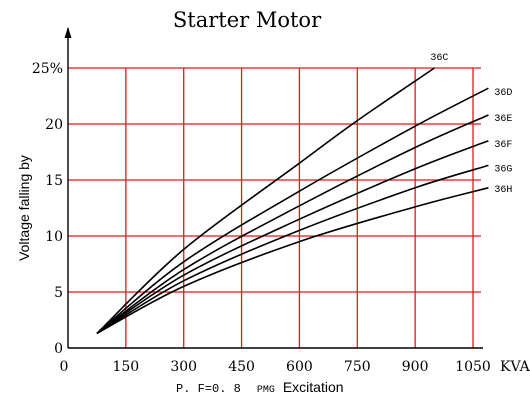 The width and height of the screenshot is (530, 407). What do you see at coordinates (208, 389) in the screenshot?
I see `x-axis-label-prefix: P. F=0. 8` at bounding box center [208, 389].